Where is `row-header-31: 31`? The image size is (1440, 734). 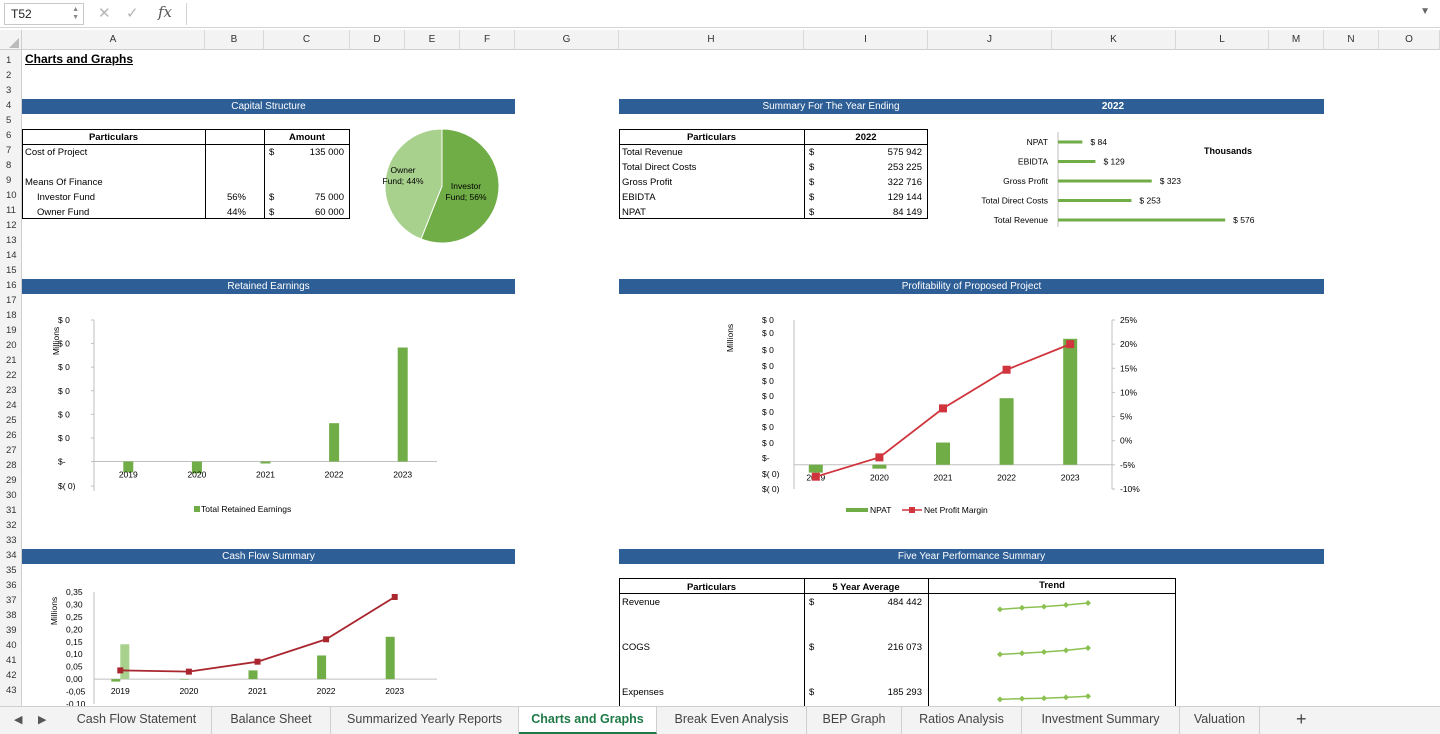 row-header-31: 31 is located at coordinates (11, 510).